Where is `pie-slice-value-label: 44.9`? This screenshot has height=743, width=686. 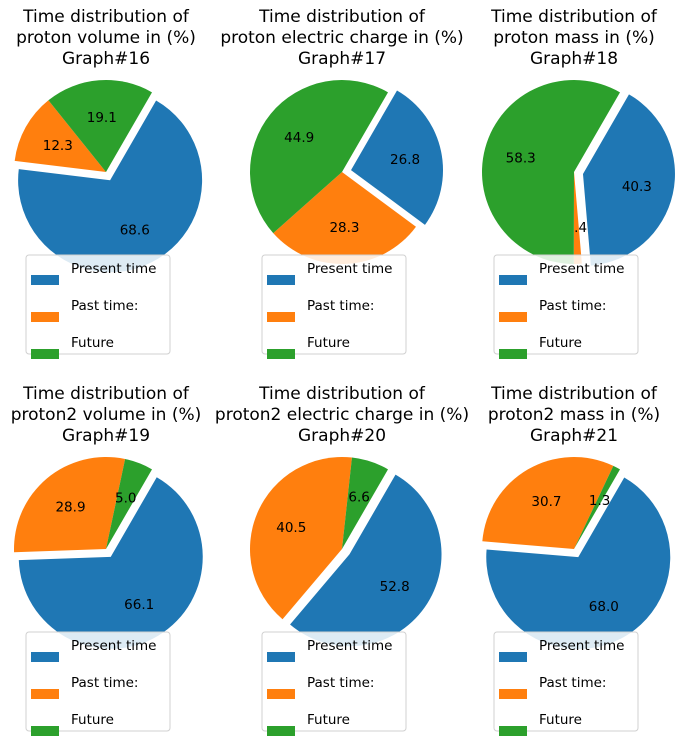
pie-slice-value-label: 44.9 is located at coordinates (299, 138).